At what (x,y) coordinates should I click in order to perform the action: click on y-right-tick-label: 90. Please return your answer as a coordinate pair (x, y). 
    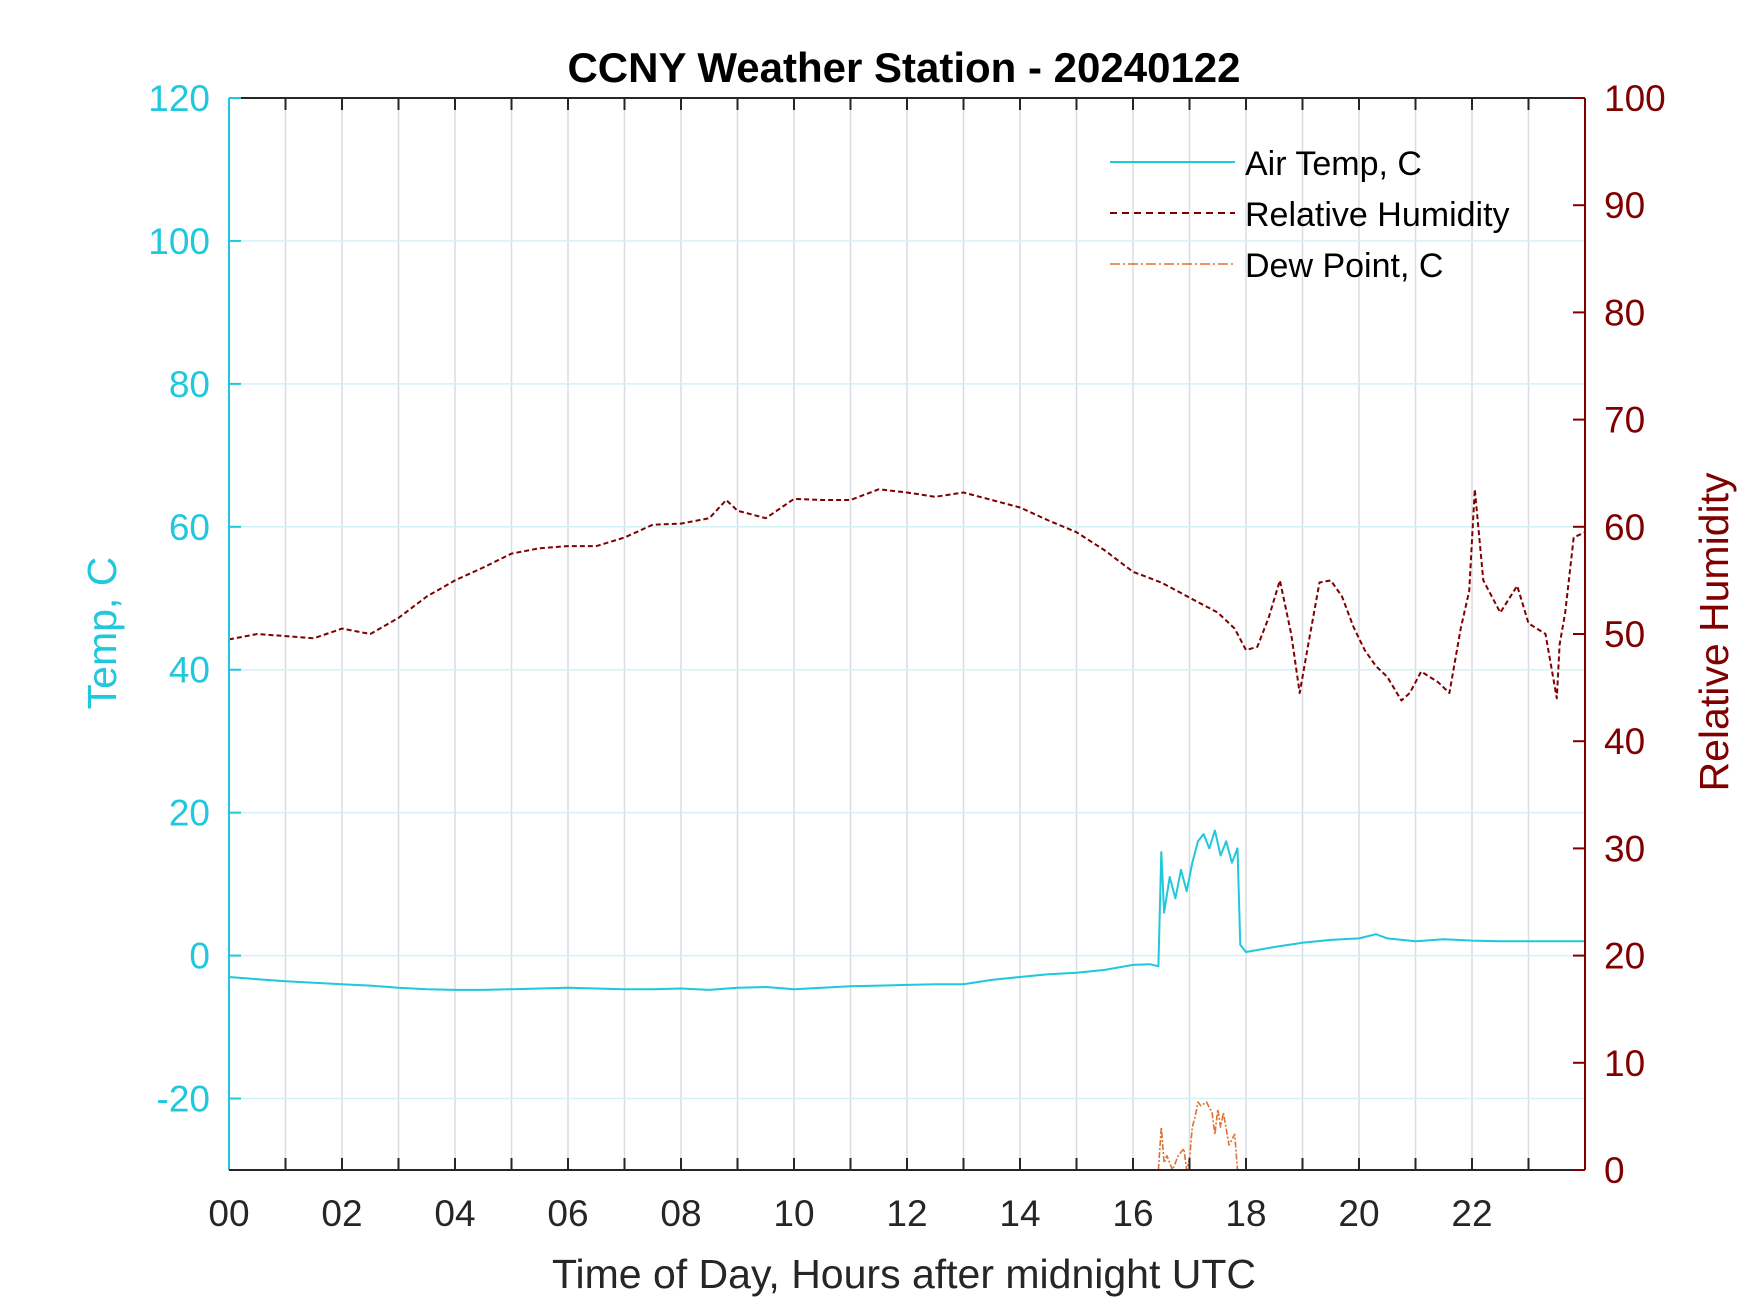
    Looking at the image, I should click on (1624, 205).